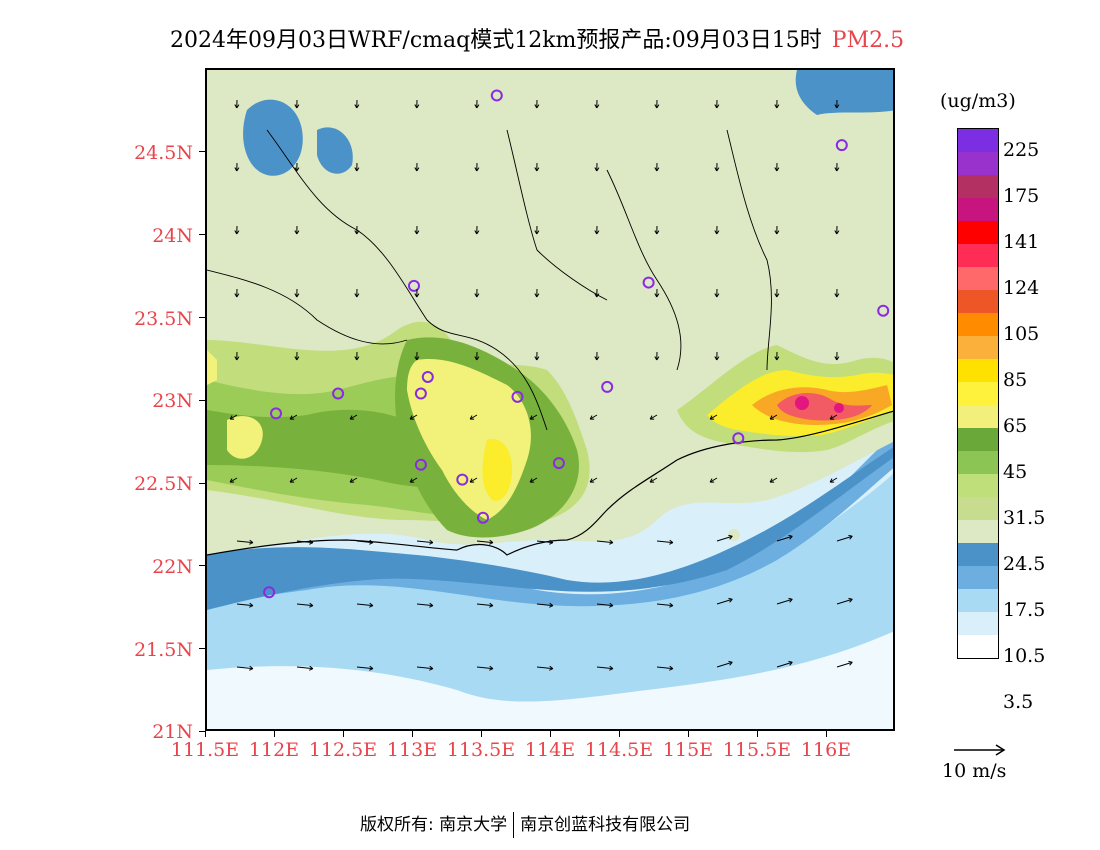  I want to click on lon-label-112.5E: 112.5E, so click(343, 750).